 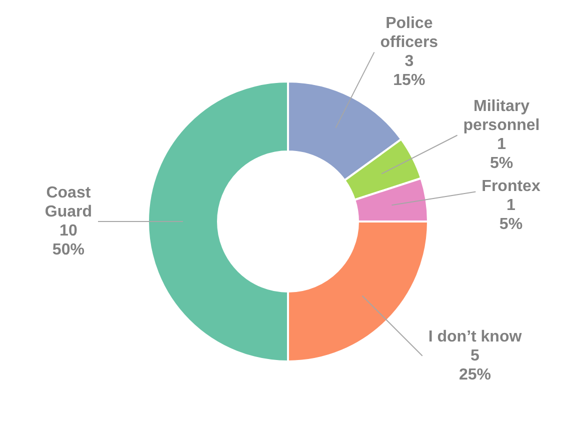 I want to click on slice-label: Coast Guard, so click(x=68, y=202).